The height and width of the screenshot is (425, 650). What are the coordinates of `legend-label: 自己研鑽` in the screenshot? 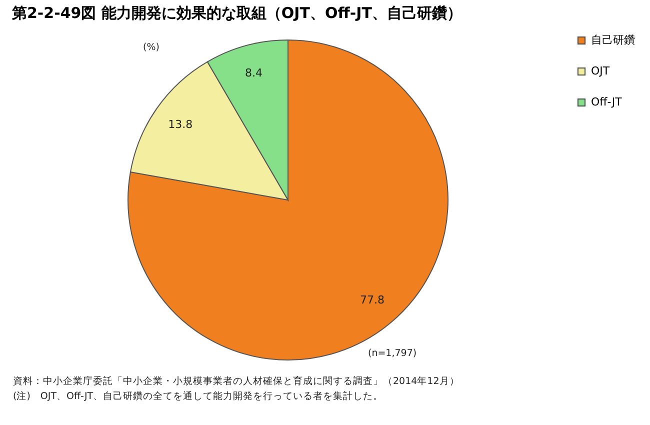 It's located at (613, 40).